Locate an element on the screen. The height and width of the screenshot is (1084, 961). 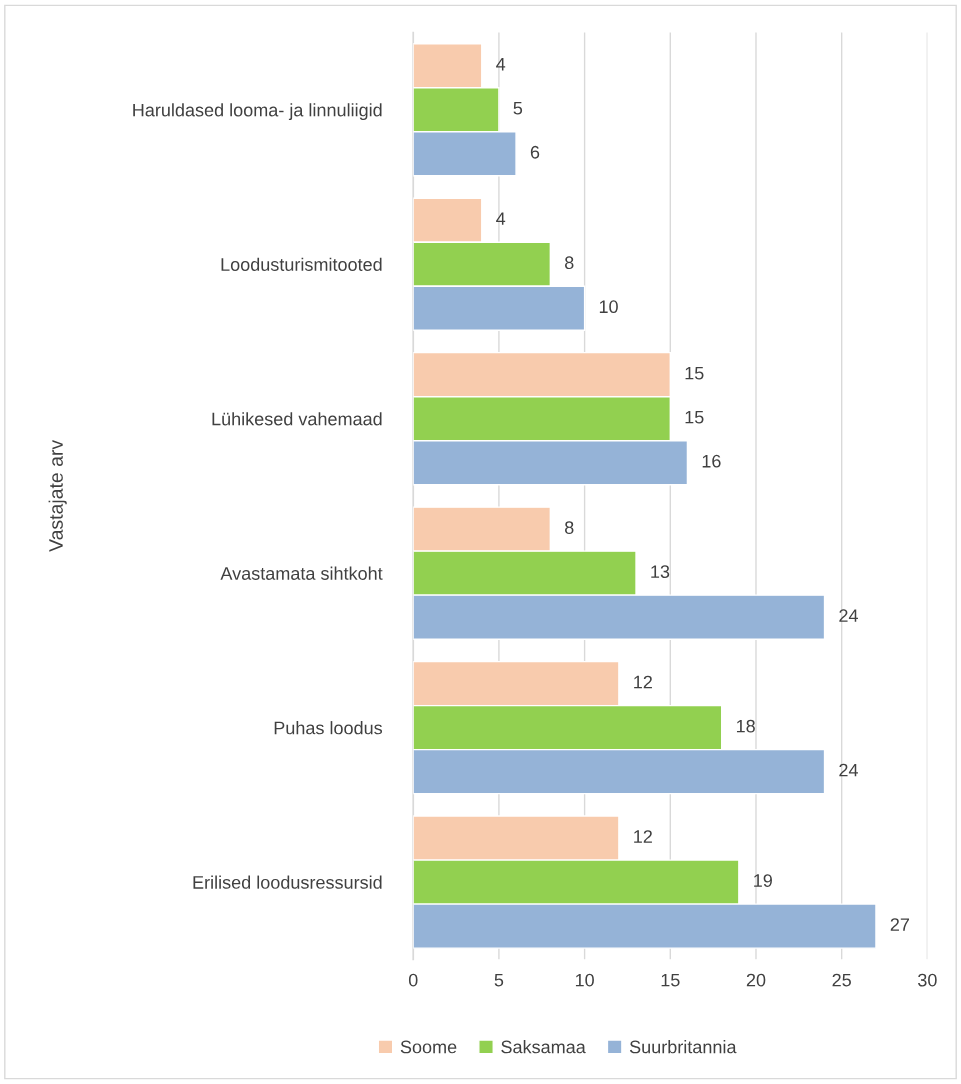
legend-label: Soome is located at coordinates (428, 1047).